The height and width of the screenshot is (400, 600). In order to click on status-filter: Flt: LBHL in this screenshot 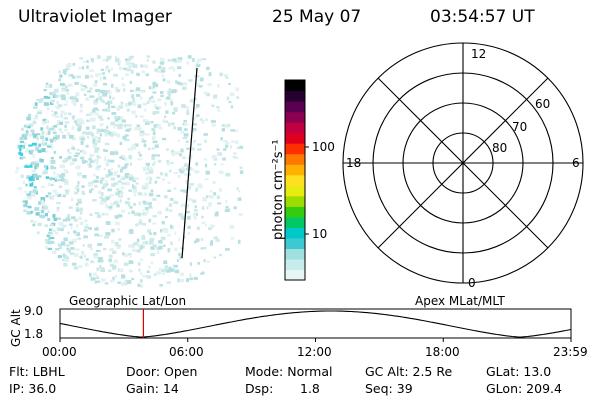, I will do `click(37, 371)`.